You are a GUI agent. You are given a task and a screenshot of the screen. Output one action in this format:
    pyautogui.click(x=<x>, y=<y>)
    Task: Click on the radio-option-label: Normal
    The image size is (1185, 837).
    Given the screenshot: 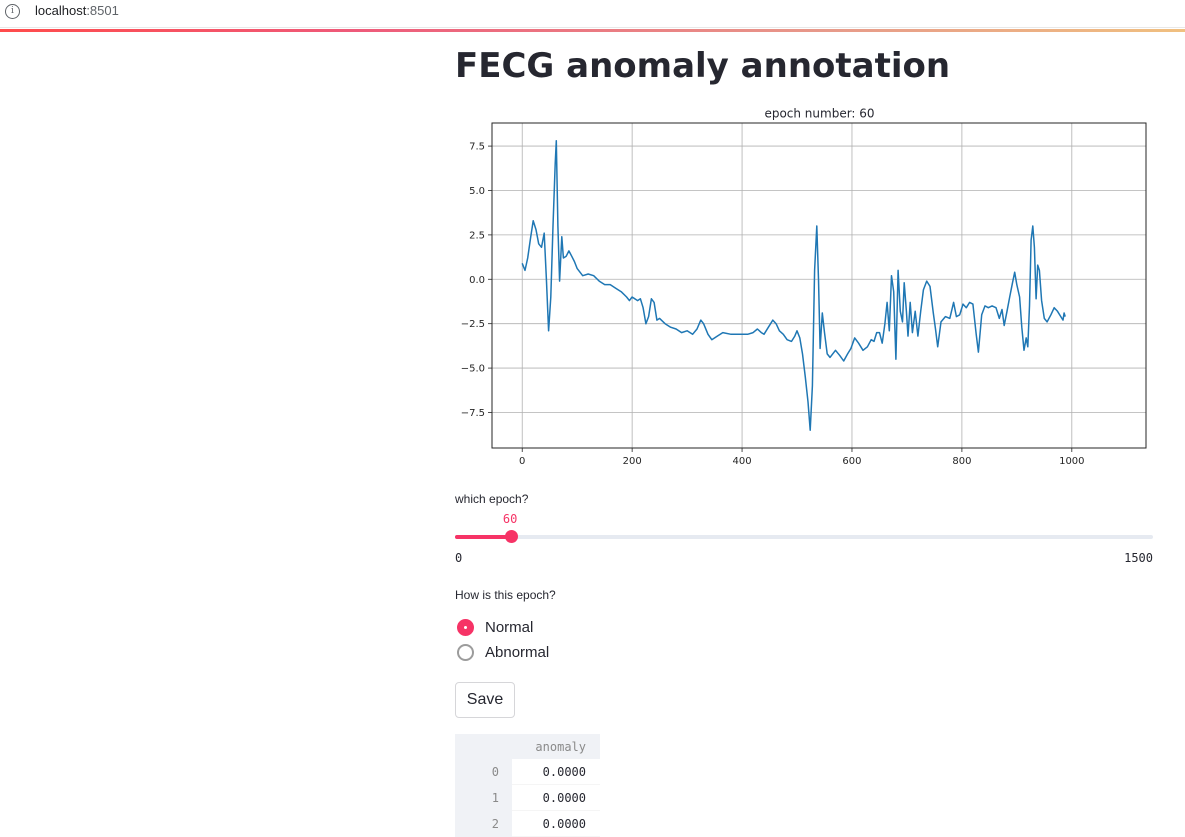 What is the action you would take?
    pyautogui.click(x=509, y=627)
    